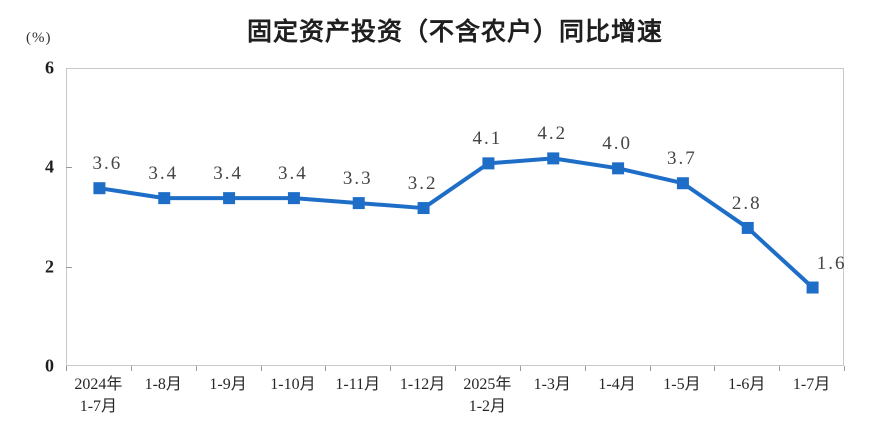  What do you see at coordinates (487, 139) in the screenshot?
I see `data-point-label: 4.1` at bounding box center [487, 139].